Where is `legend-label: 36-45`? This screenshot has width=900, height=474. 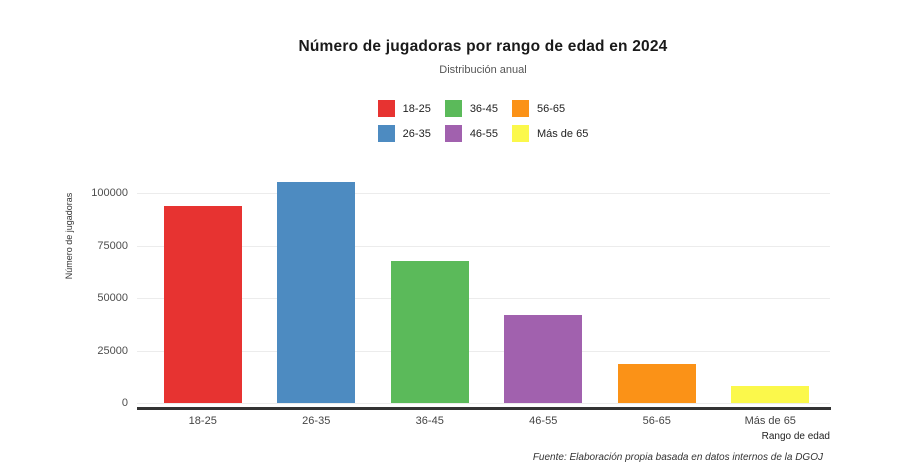
legend-label: 36-45 is located at coordinates (483, 108).